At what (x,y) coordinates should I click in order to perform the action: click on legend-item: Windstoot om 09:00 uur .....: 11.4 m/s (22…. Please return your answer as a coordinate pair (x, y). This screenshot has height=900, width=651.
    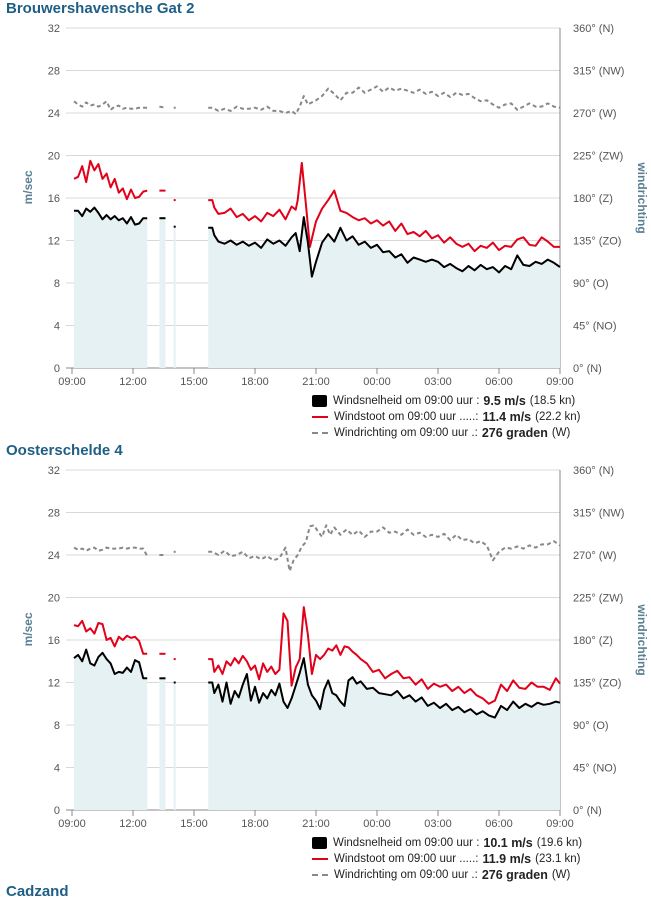
    Looking at the image, I should click on (446, 417).